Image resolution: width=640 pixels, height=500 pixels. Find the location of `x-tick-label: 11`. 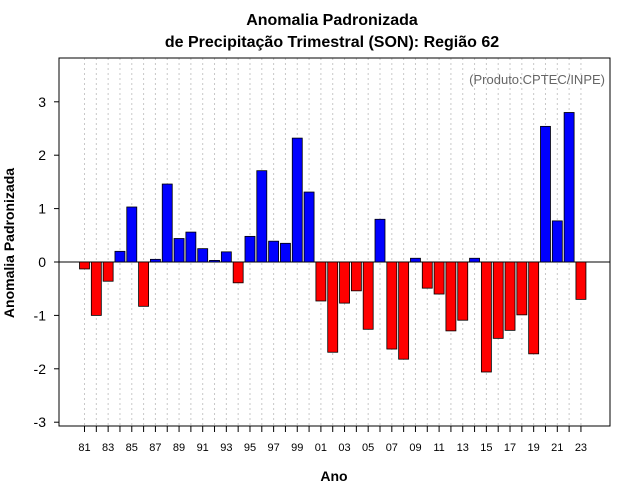

x-tick-label: 11 is located at coordinates (438, 448).